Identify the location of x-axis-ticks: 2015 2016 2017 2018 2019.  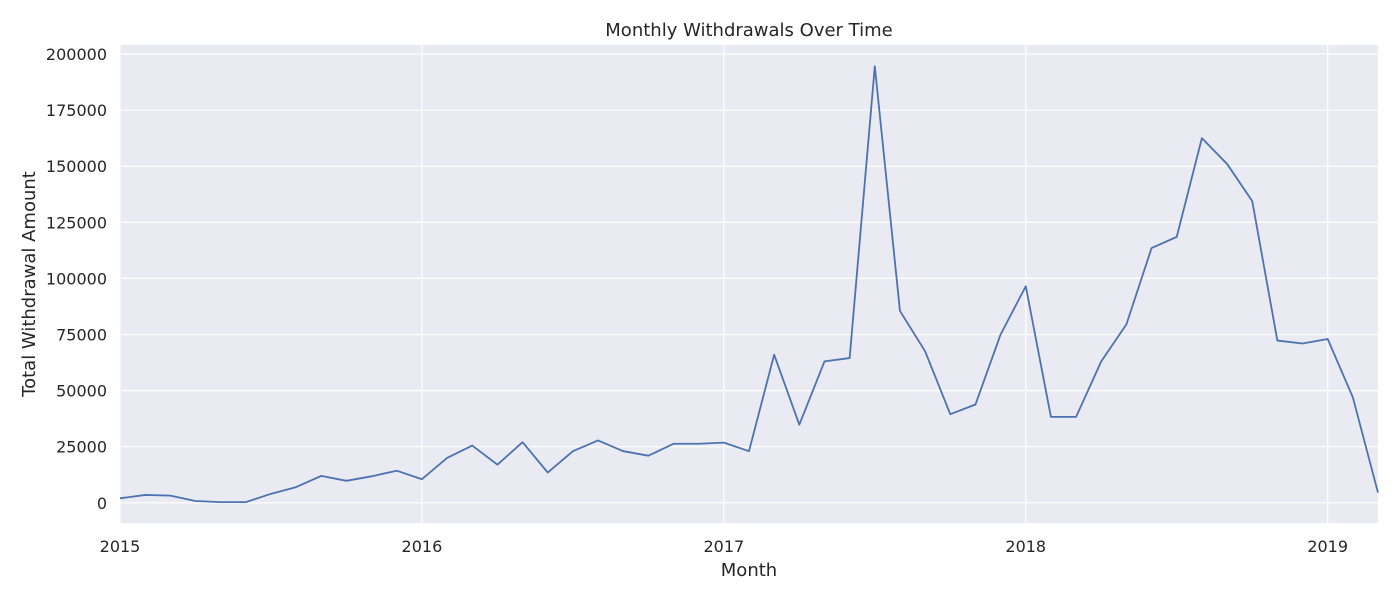
(724, 546).